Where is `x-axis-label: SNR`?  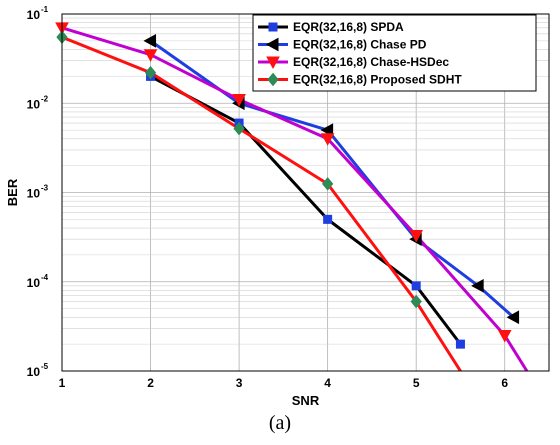
x-axis-label: SNR is located at coordinates (306, 400).